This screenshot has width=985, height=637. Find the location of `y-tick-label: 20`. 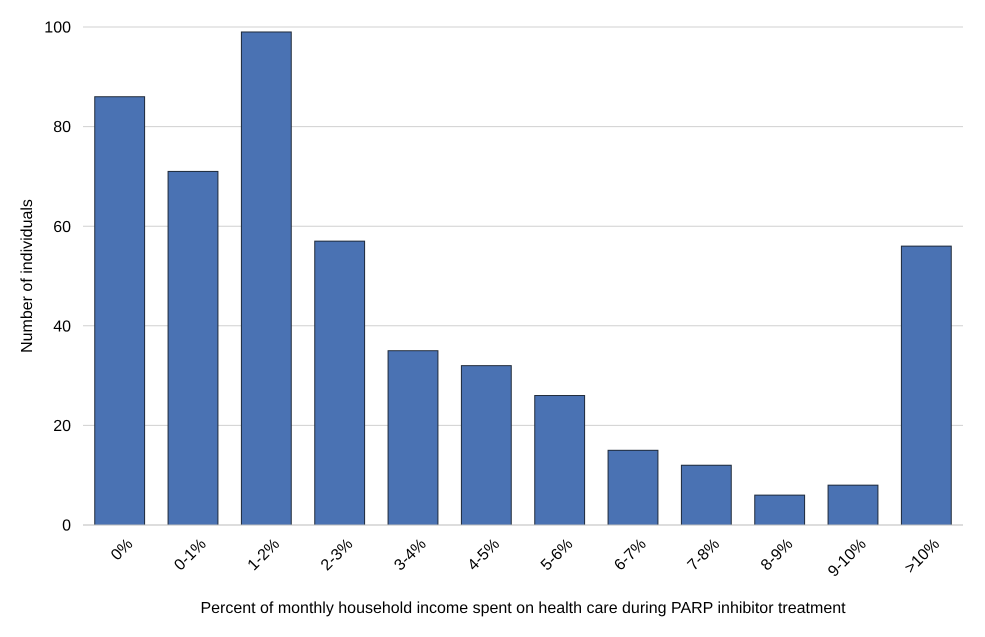

y-tick-label: 20 is located at coordinates (62, 426).